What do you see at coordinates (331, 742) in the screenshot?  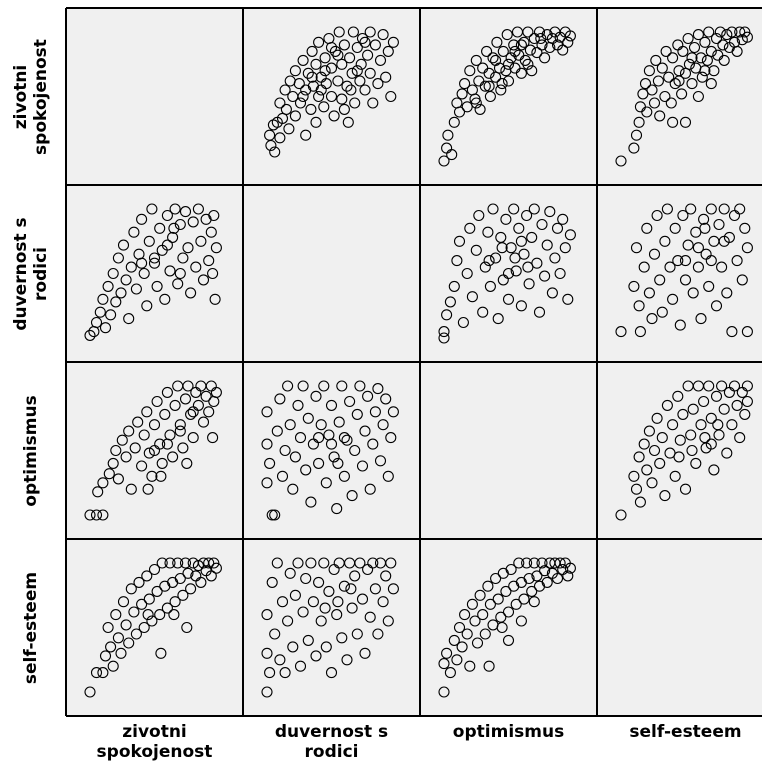 I see `column-label-duvernost: duvernost s rodici` at bounding box center [331, 742].